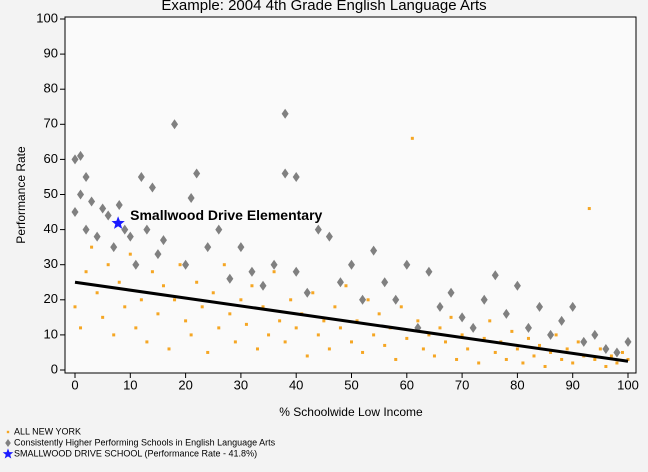 Image resolution: width=648 pixels, height=472 pixels. I want to click on y-tick-label: 90, so click(51, 53).